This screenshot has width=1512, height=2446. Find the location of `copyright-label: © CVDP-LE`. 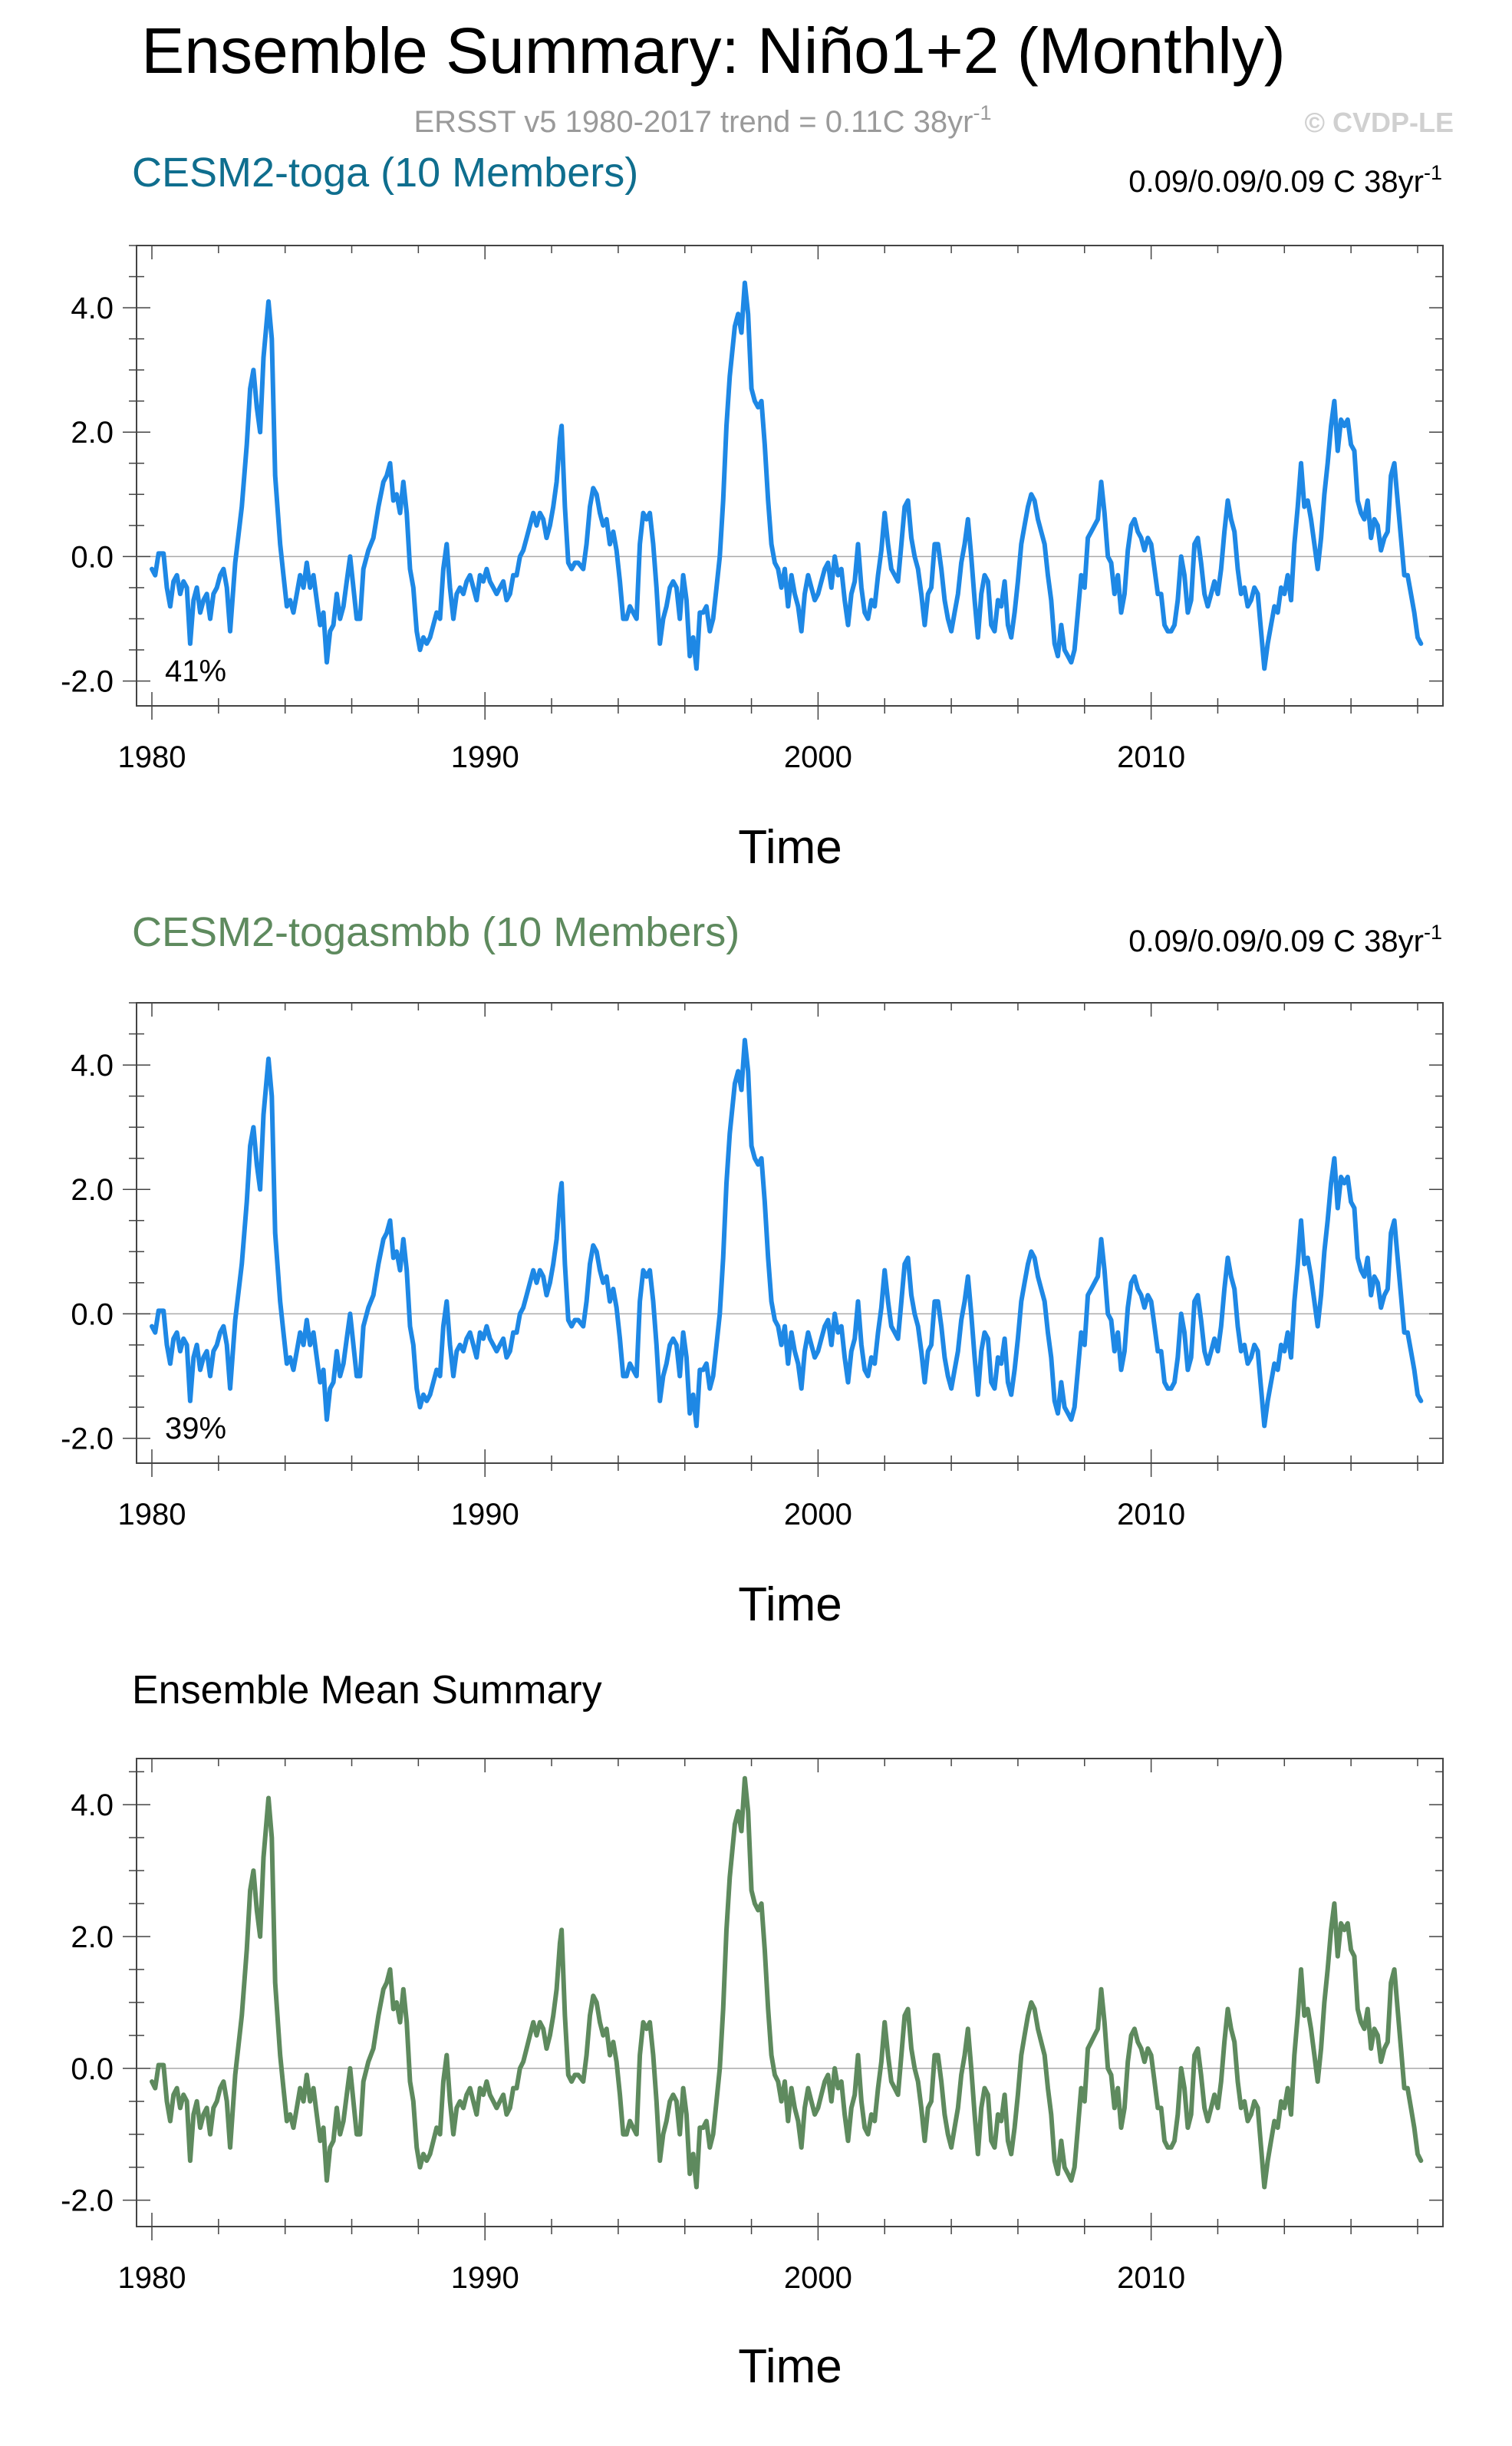

copyright-label: © CVDP-LE is located at coordinates (1379, 122).